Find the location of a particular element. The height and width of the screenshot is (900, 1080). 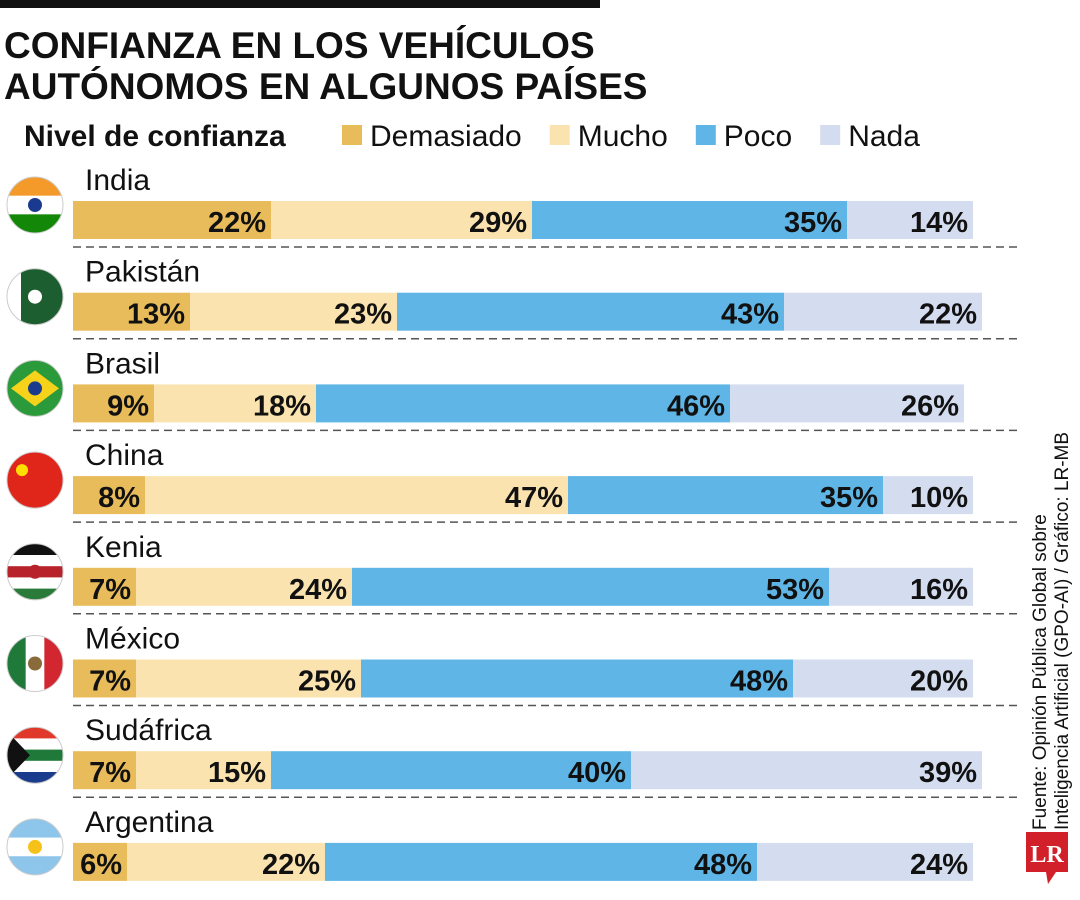

category-label: India is located at coordinates (117, 180).